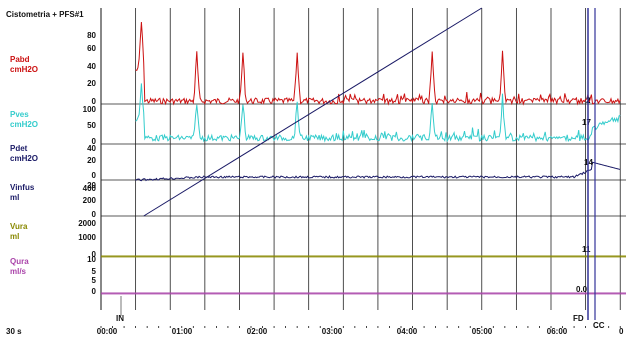  What do you see at coordinates (90, 200) in the screenshot?
I see `vinfus-tick-200: 200` at bounding box center [90, 200].